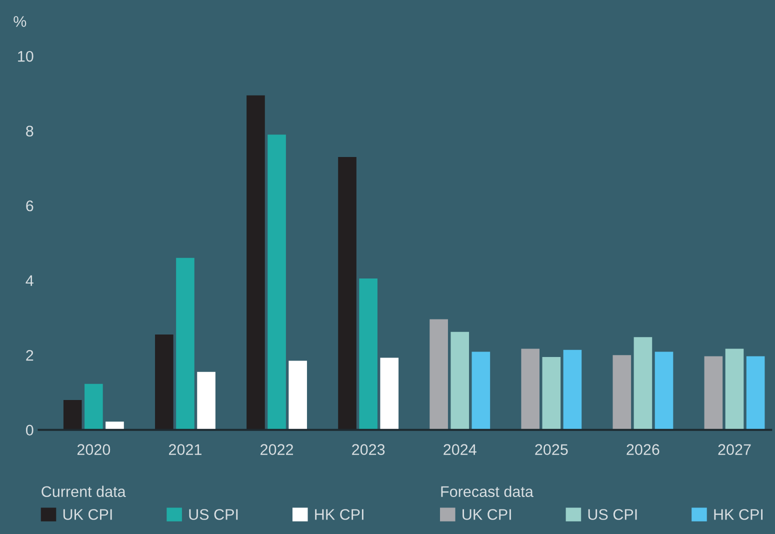  What do you see at coordinates (30, 430) in the screenshot?
I see `y-tick-label: 0` at bounding box center [30, 430].